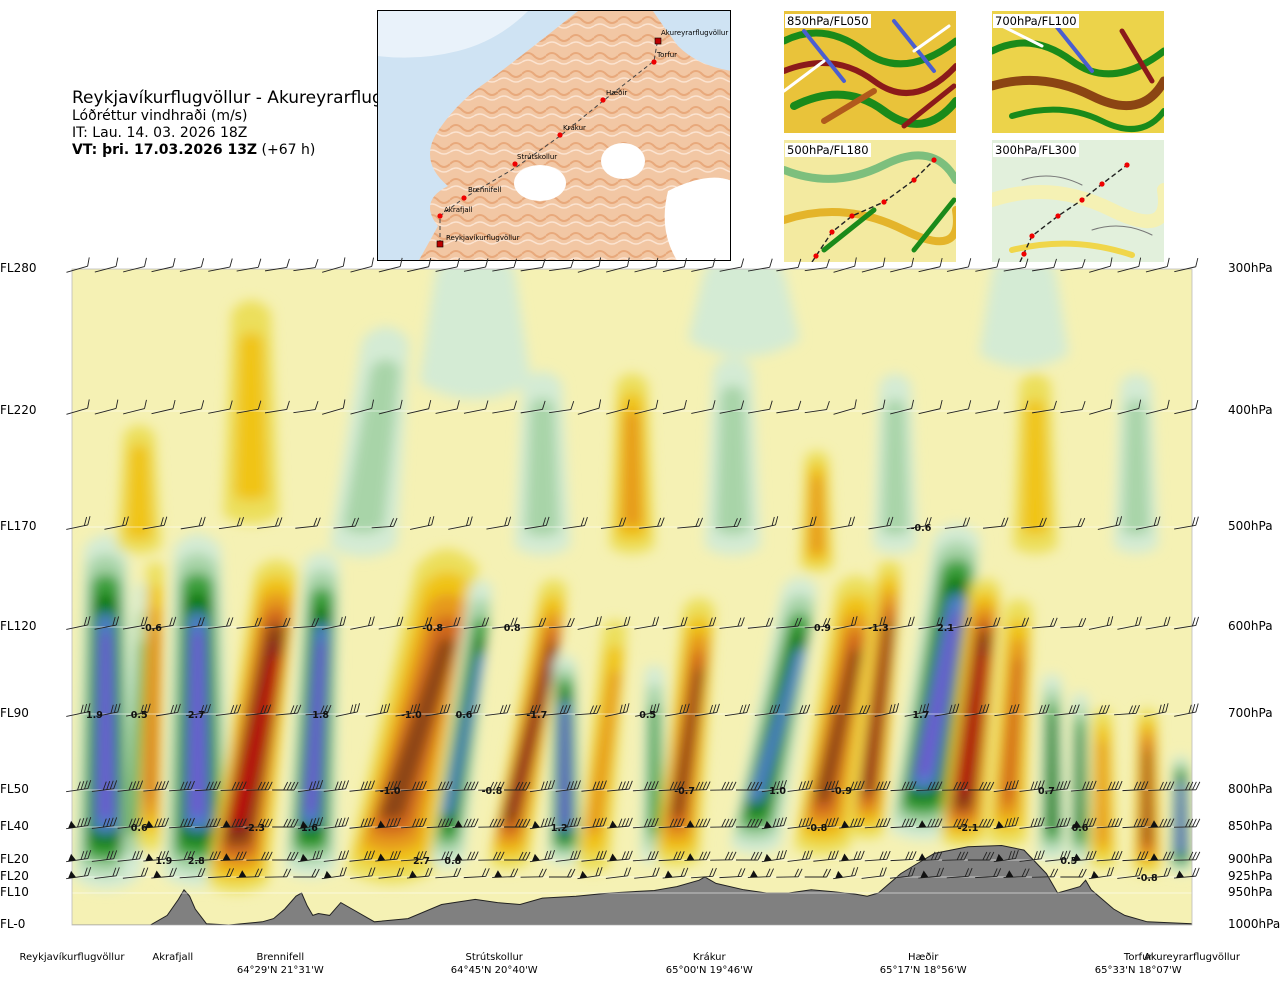 Image resolution: width=1280 pixels, height=981 pixels. I want to click on panel-850hpa-label: 850hPa/FL050, so click(828, 21).